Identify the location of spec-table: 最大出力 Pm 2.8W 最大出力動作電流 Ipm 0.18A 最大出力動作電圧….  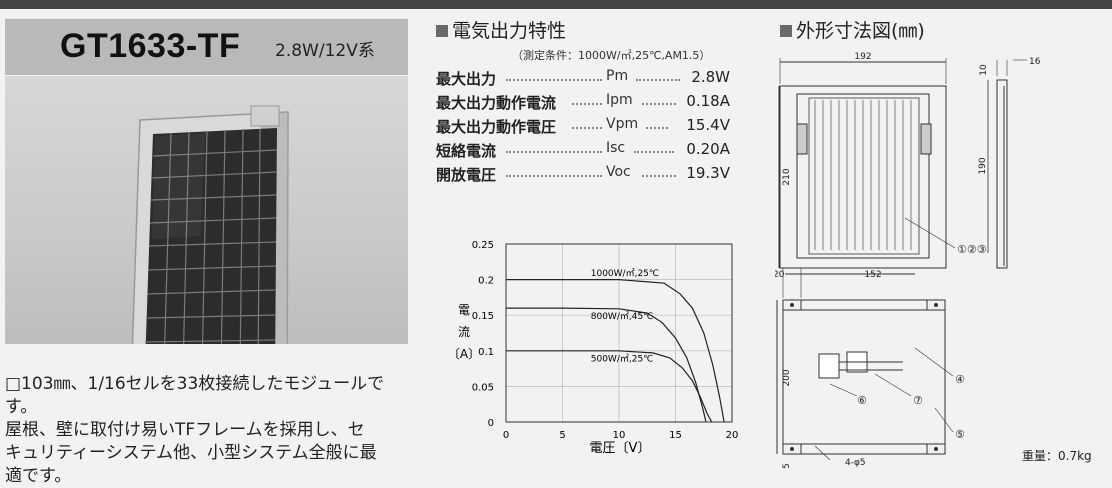
(586, 128).